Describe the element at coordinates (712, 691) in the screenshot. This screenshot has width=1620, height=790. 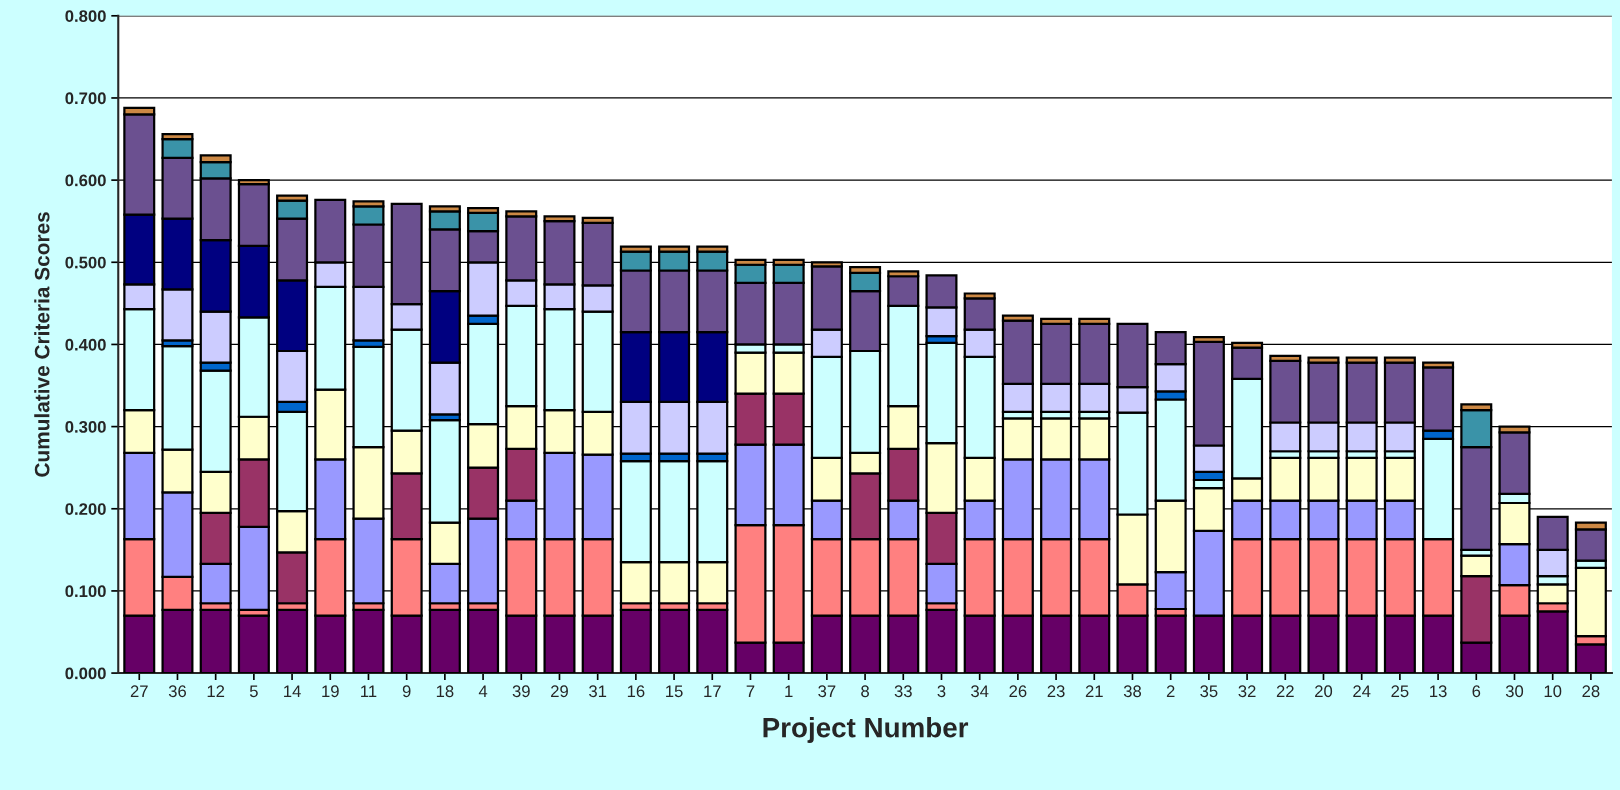
I see `x-tick-label: 17` at that location.